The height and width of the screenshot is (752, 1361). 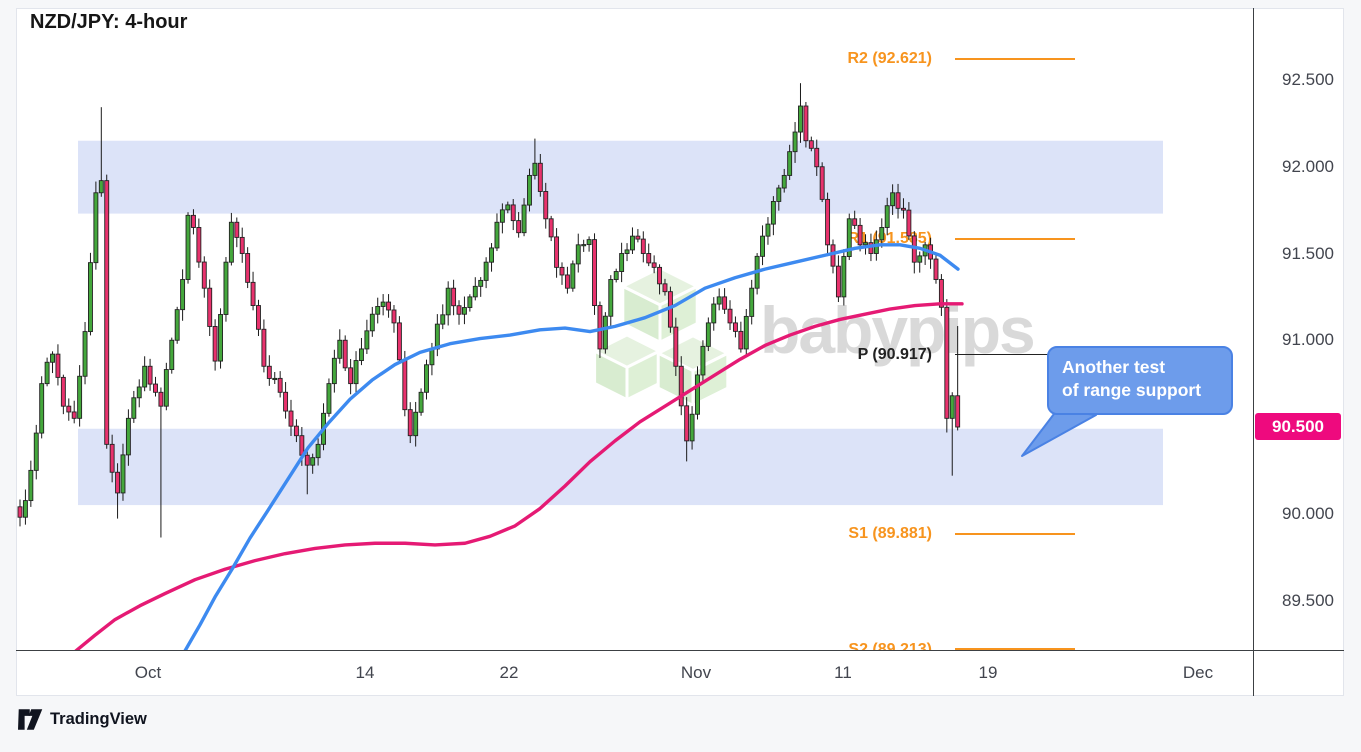 What do you see at coordinates (509, 672) in the screenshot?
I see `time-tick-22: 22` at bounding box center [509, 672].